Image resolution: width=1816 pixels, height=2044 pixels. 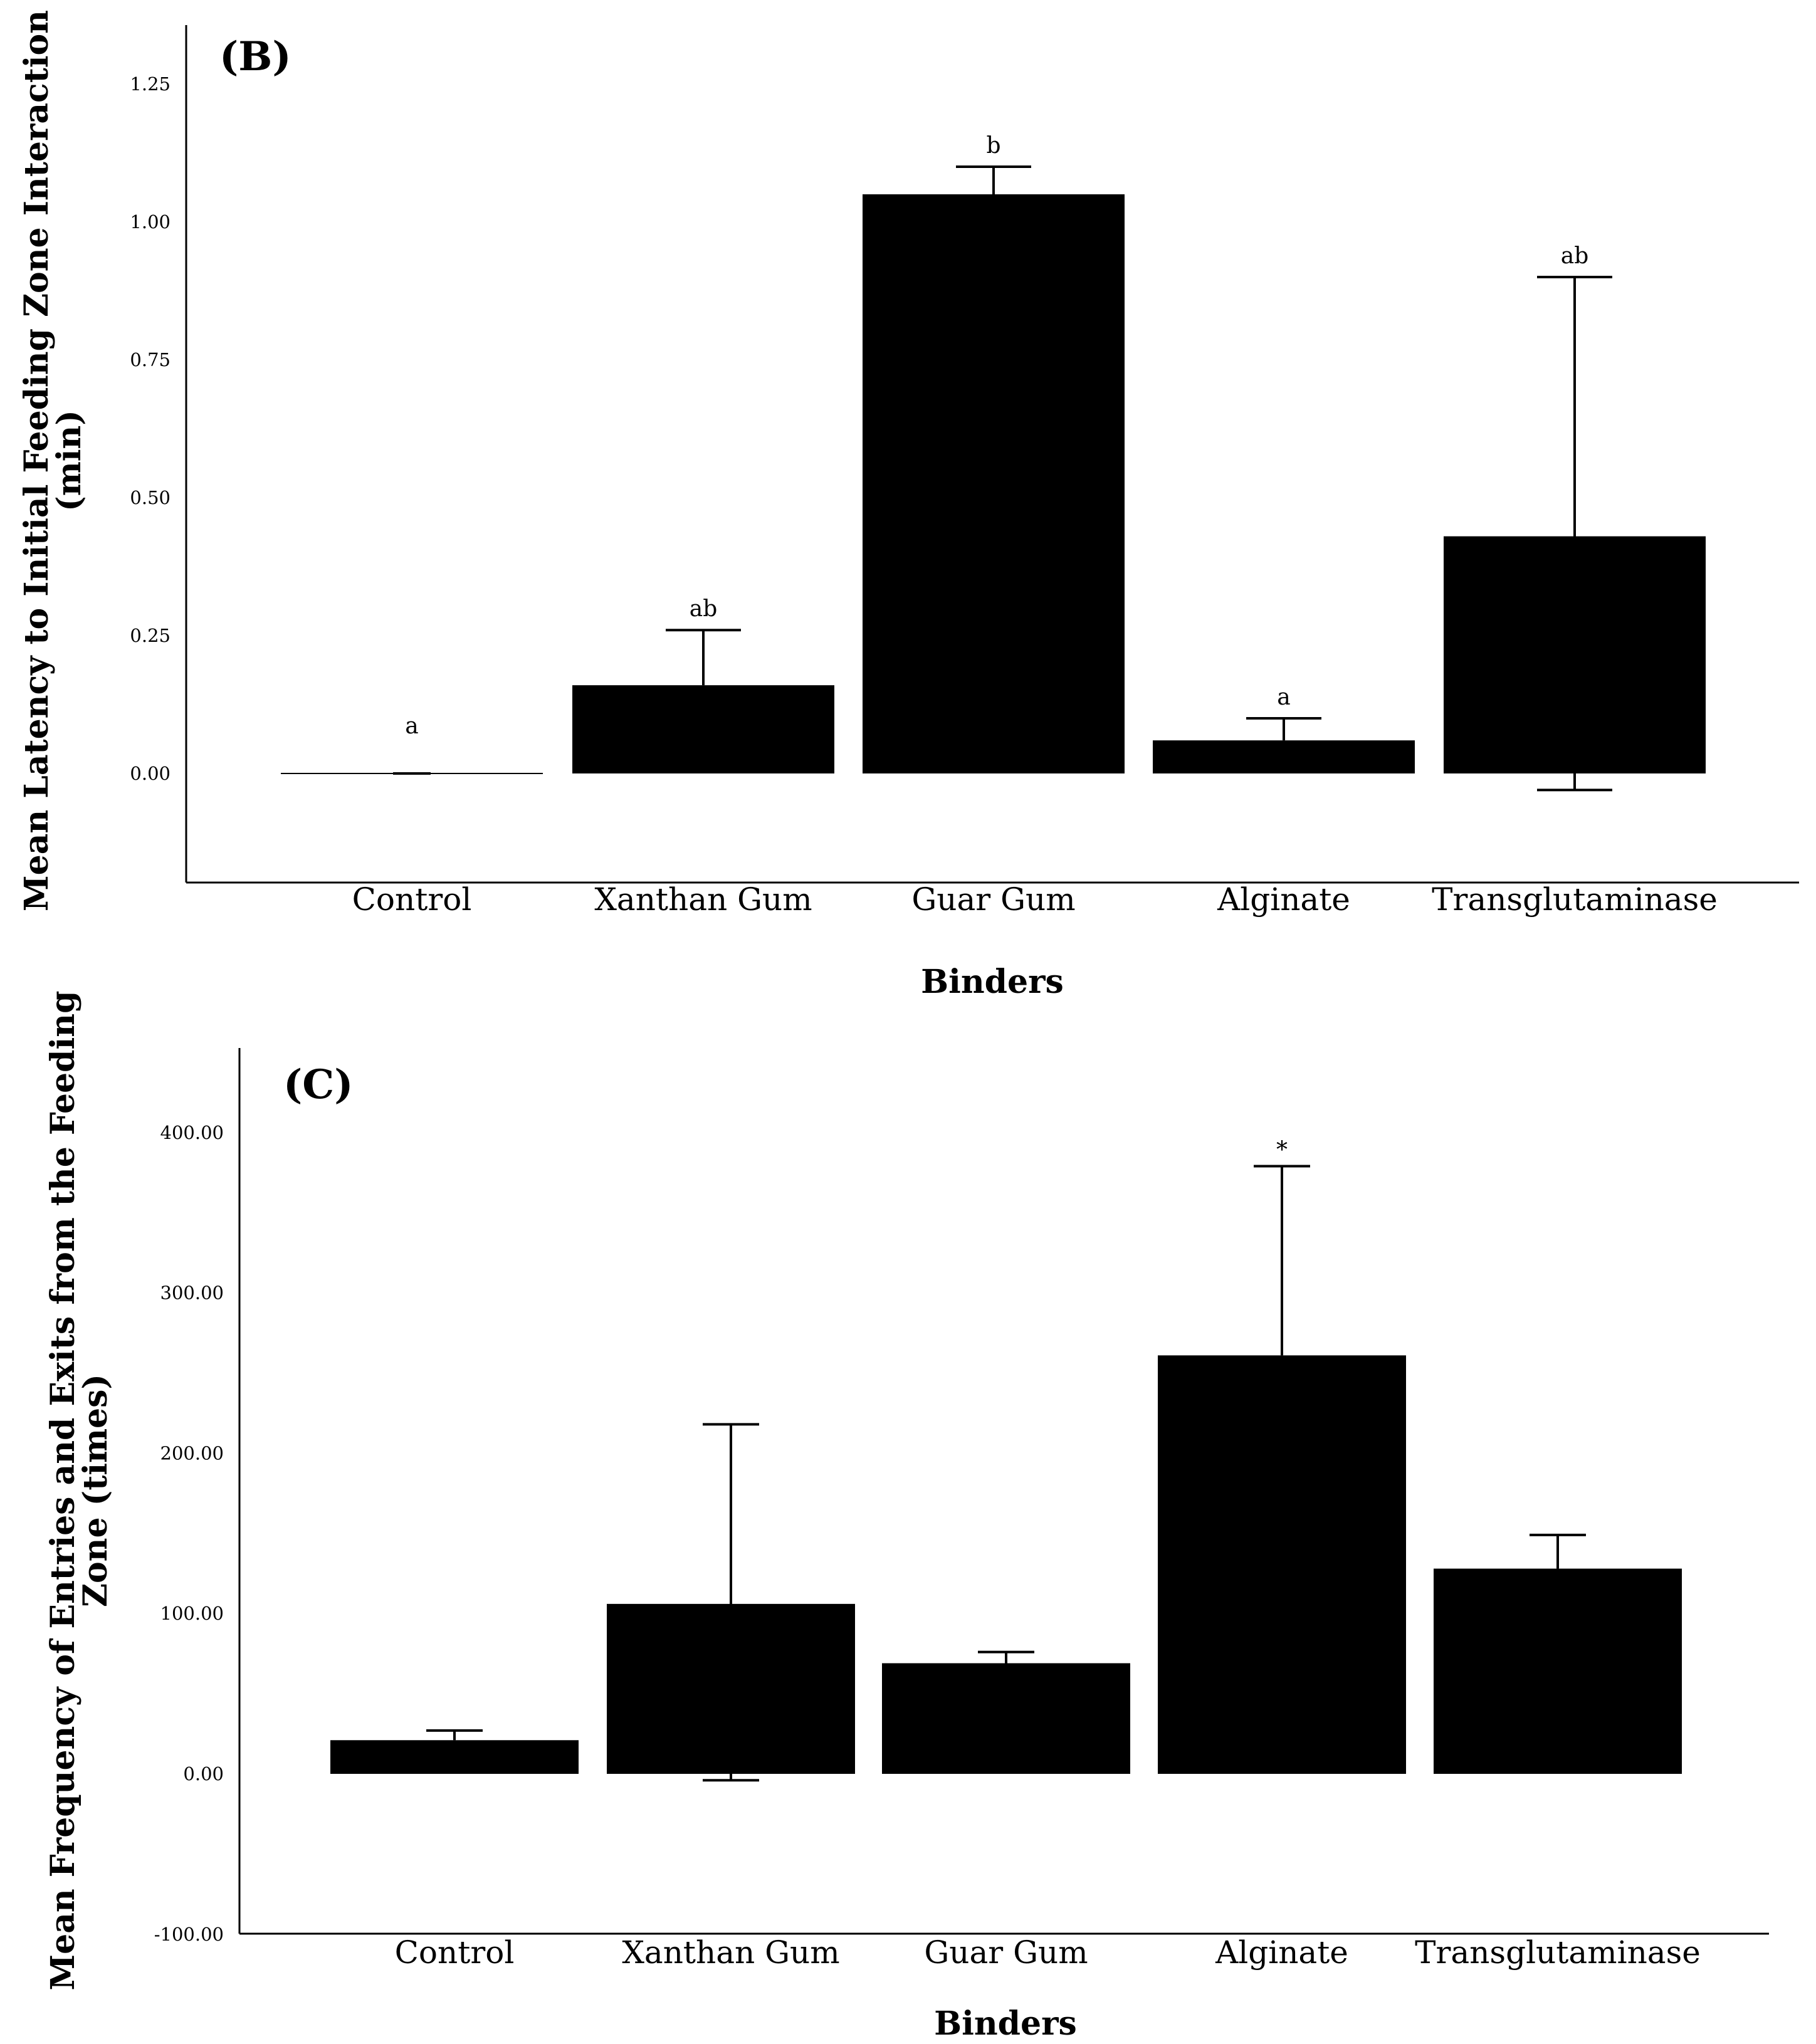 What do you see at coordinates (1558, 1671) in the screenshot?
I see `bar-transglutaminase` at bounding box center [1558, 1671].